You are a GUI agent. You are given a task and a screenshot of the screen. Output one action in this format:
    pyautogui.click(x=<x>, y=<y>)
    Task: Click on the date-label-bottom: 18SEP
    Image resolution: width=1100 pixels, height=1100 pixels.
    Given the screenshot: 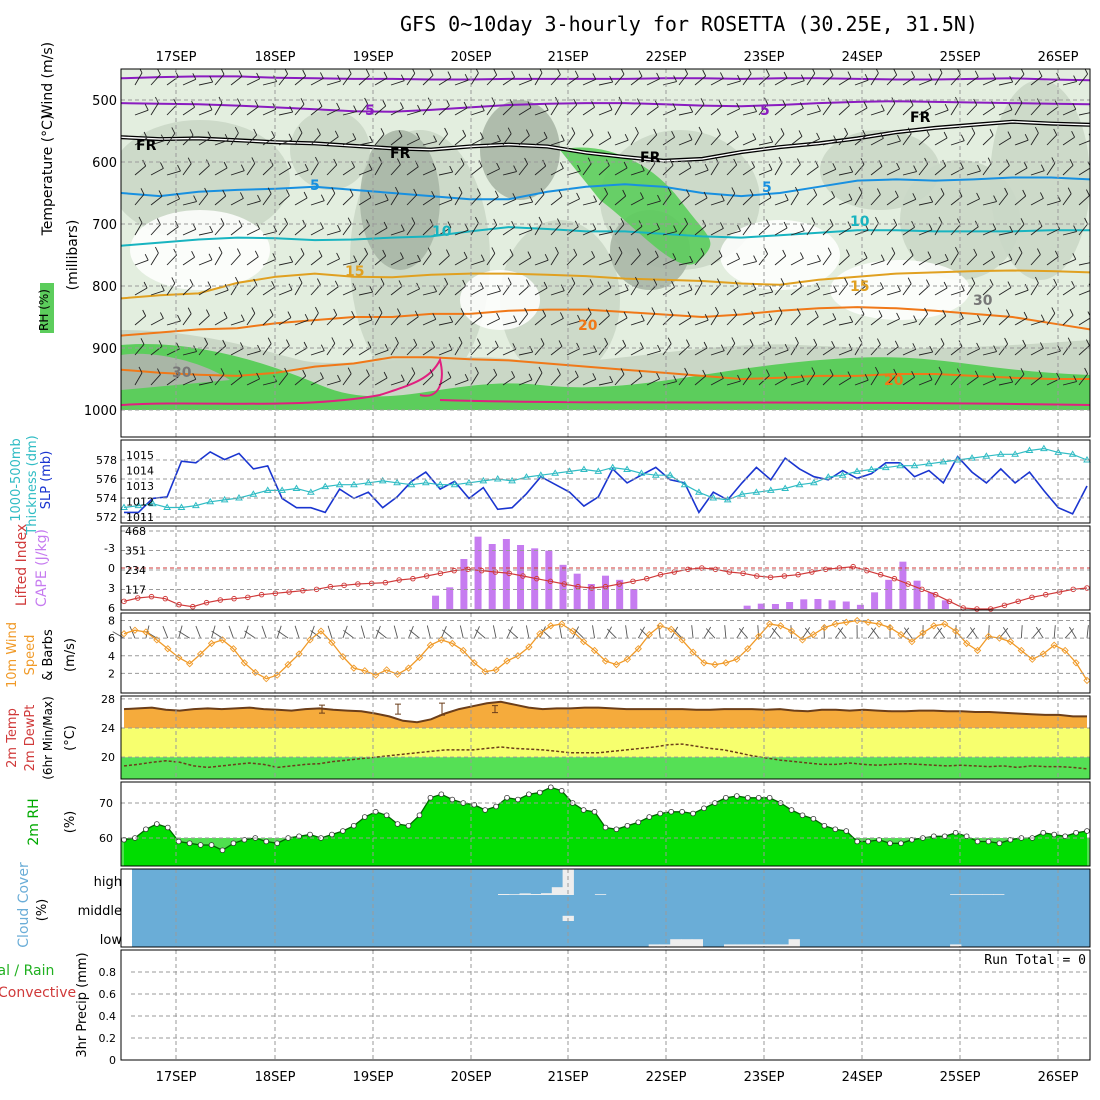 What is the action you would take?
    pyautogui.click(x=275, y=1077)
    